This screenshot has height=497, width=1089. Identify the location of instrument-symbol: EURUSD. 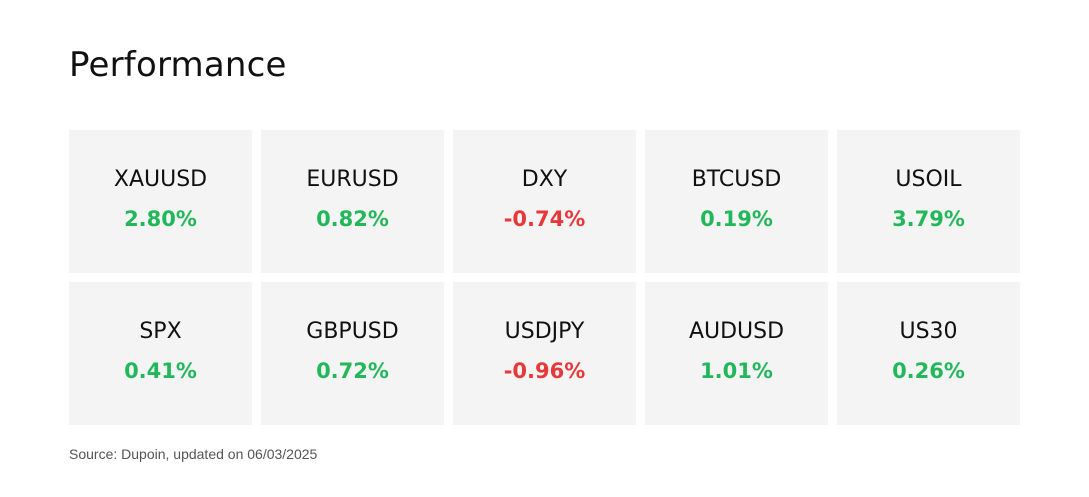
(352, 179).